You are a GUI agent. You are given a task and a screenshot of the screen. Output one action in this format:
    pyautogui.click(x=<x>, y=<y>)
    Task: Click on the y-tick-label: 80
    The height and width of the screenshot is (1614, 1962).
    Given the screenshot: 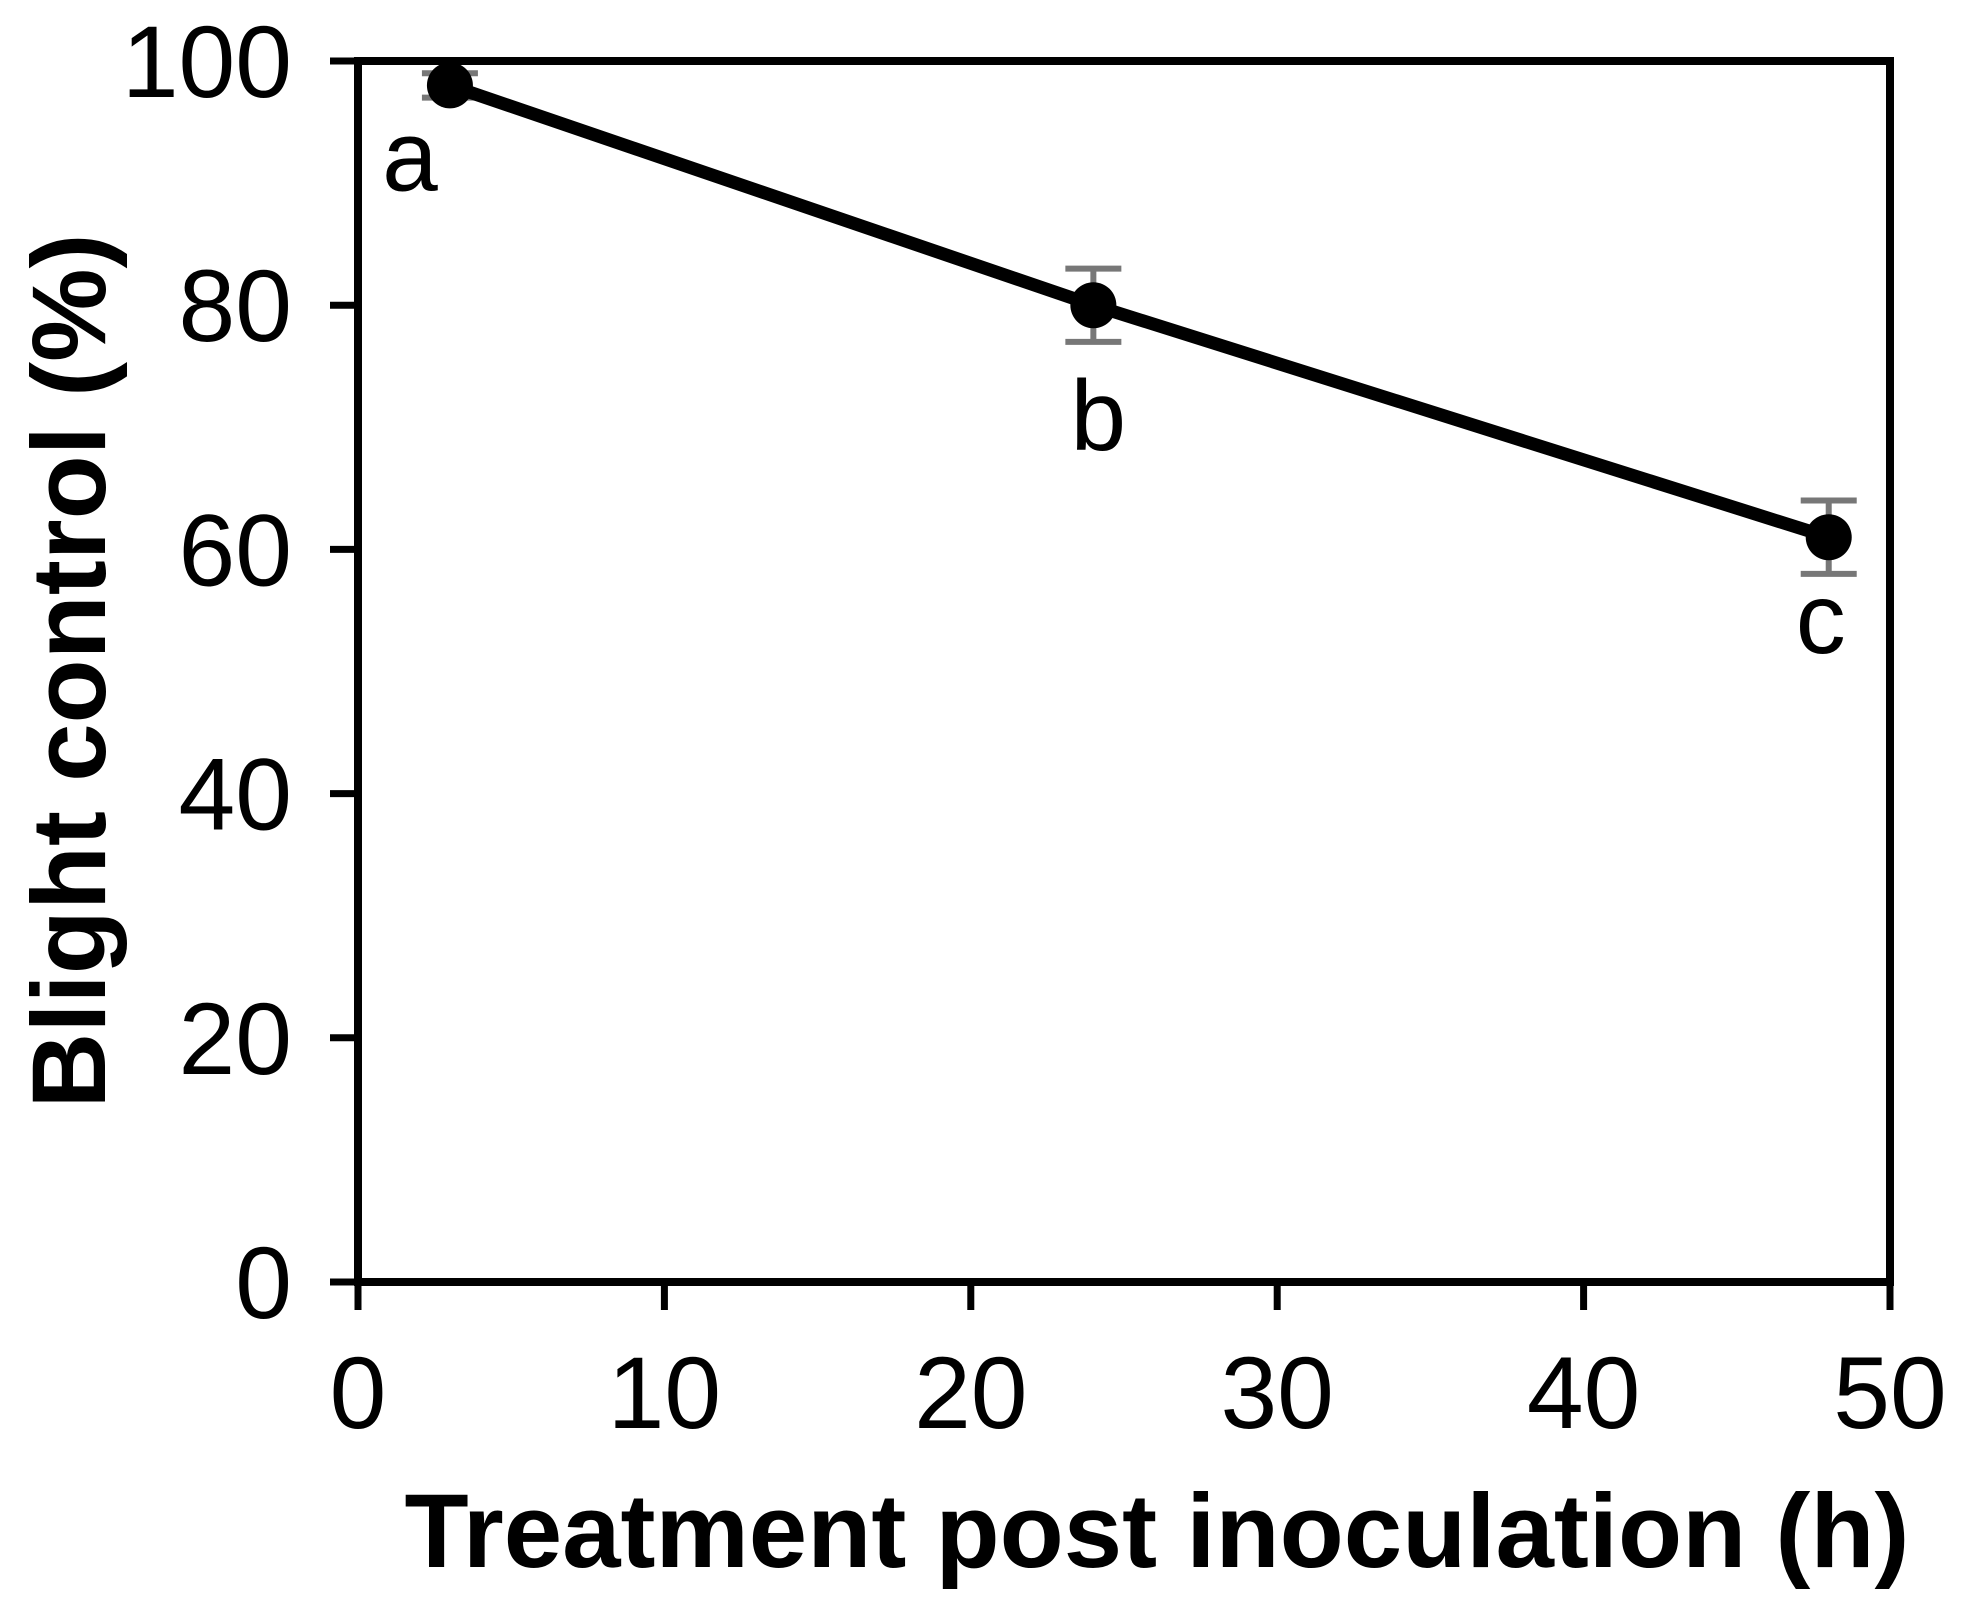 What is the action you would take?
    pyautogui.click(x=235, y=306)
    